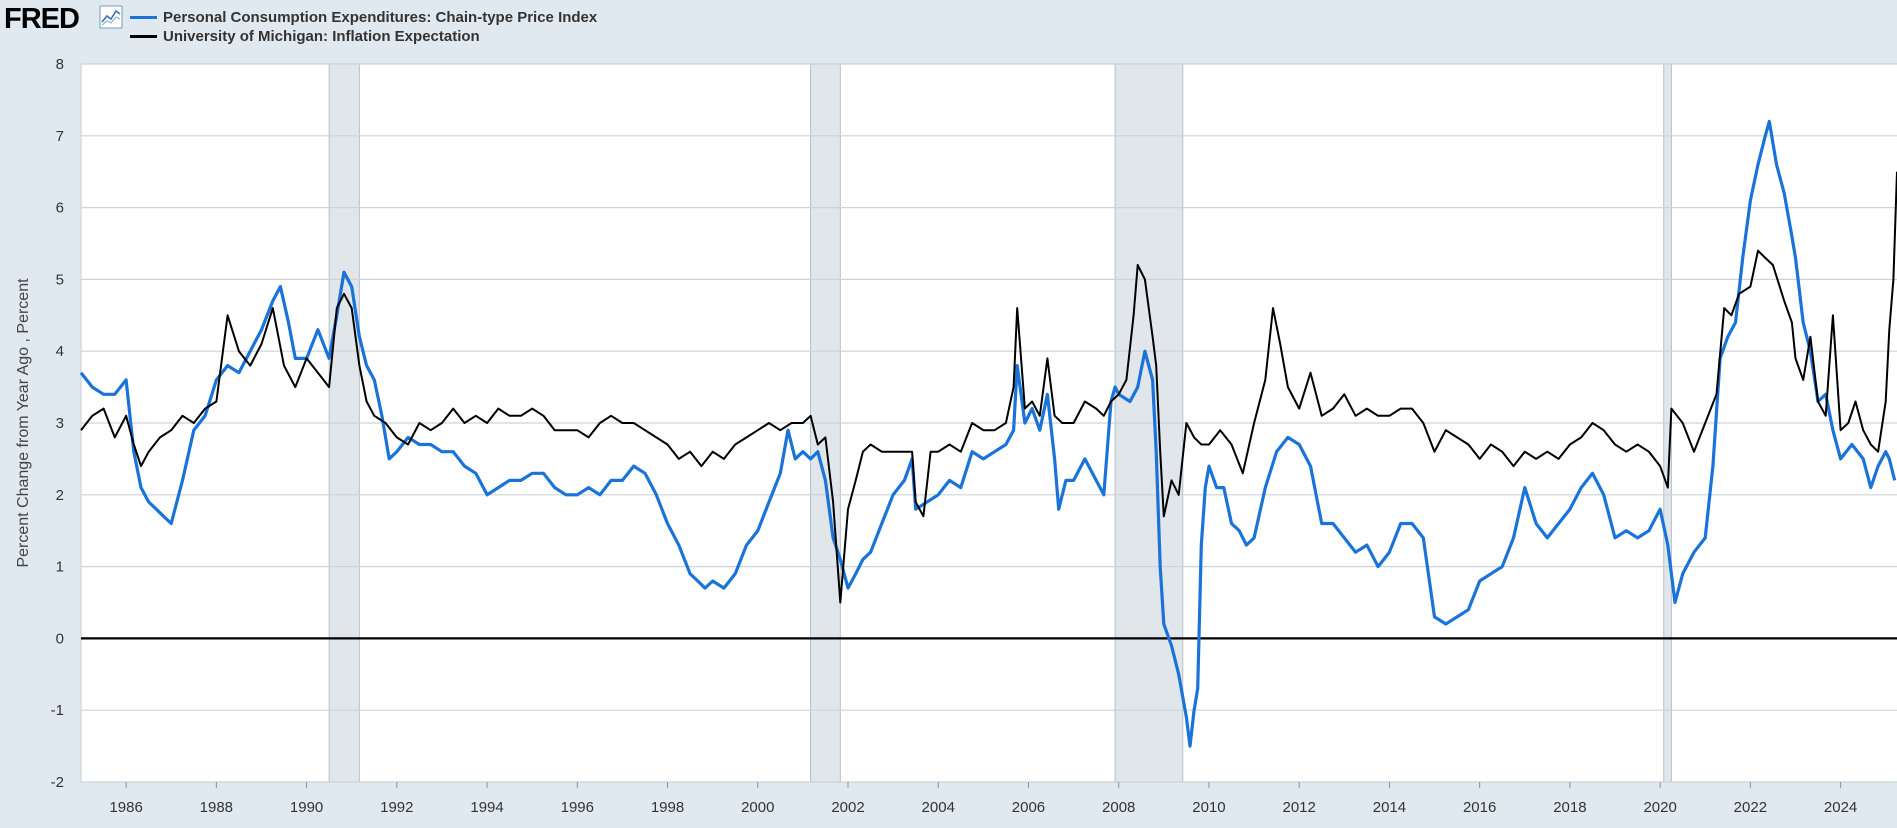 Image resolution: width=1897 pixels, height=828 pixels. I want to click on x-tick-label: 2014, so click(1389, 807).